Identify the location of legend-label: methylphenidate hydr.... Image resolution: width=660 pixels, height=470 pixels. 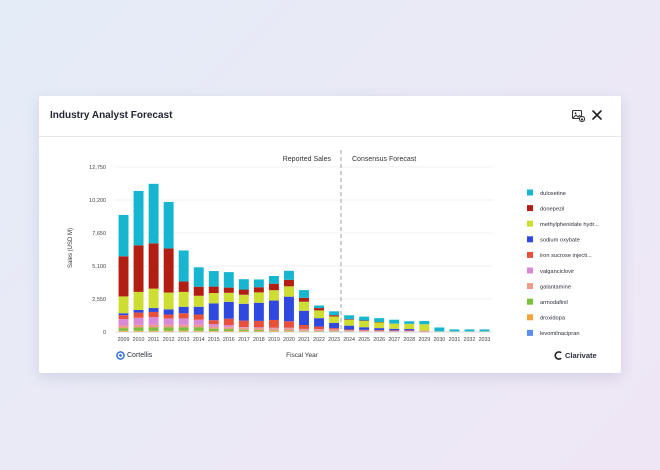
(569, 225).